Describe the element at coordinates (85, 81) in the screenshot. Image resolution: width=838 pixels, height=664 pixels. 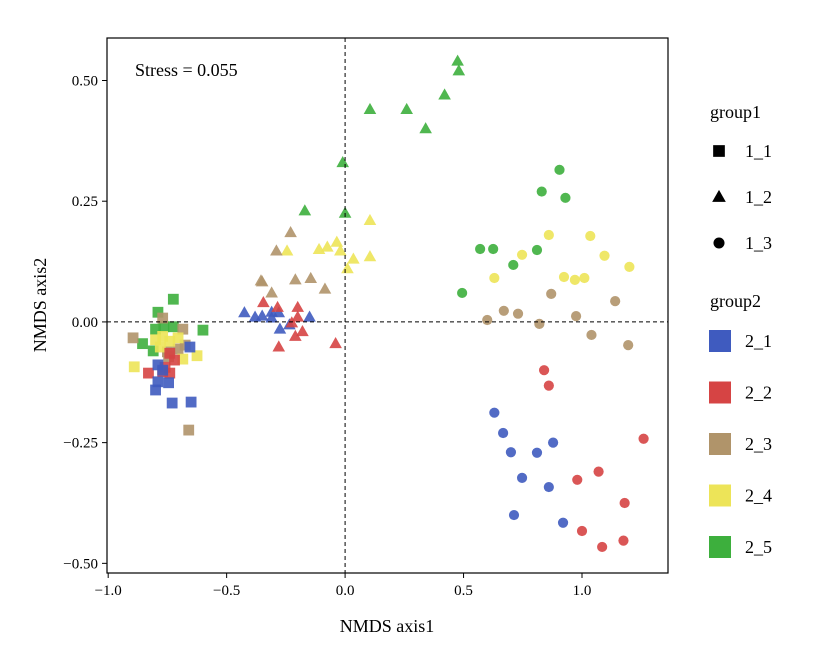
I see `y-tick-label: 0.50` at that location.